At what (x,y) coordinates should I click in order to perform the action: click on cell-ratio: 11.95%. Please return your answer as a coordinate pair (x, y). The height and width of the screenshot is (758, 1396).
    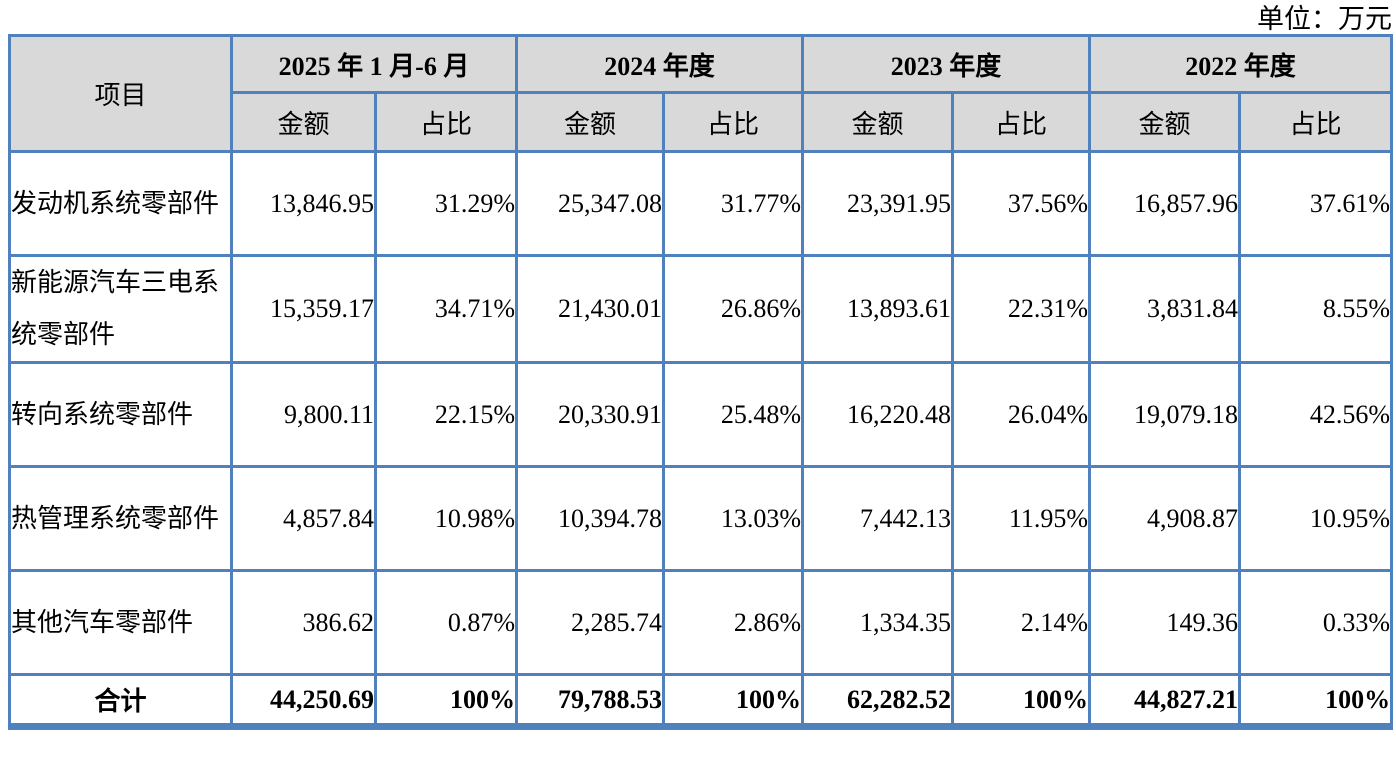
    Looking at the image, I should click on (1021, 518).